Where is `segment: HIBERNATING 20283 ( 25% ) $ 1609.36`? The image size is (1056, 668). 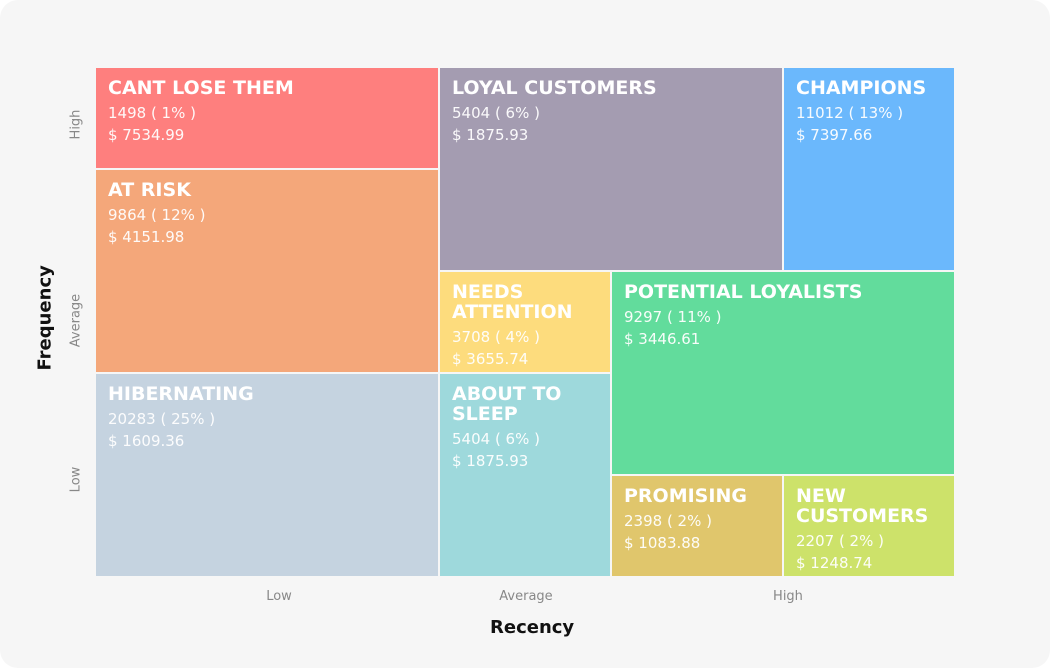 segment: HIBERNATING 20283 ( 25% ) $ 1609.36 is located at coordinates (267, 475).